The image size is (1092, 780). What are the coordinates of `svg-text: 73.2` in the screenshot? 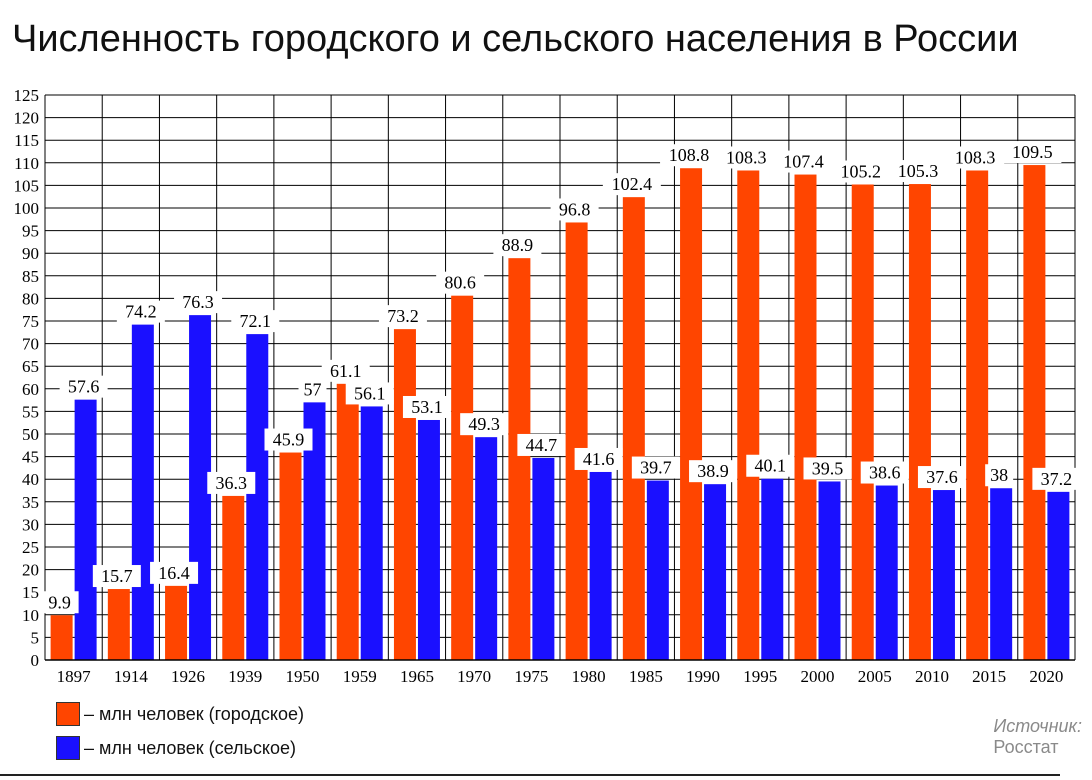 It's located at (403, 316).